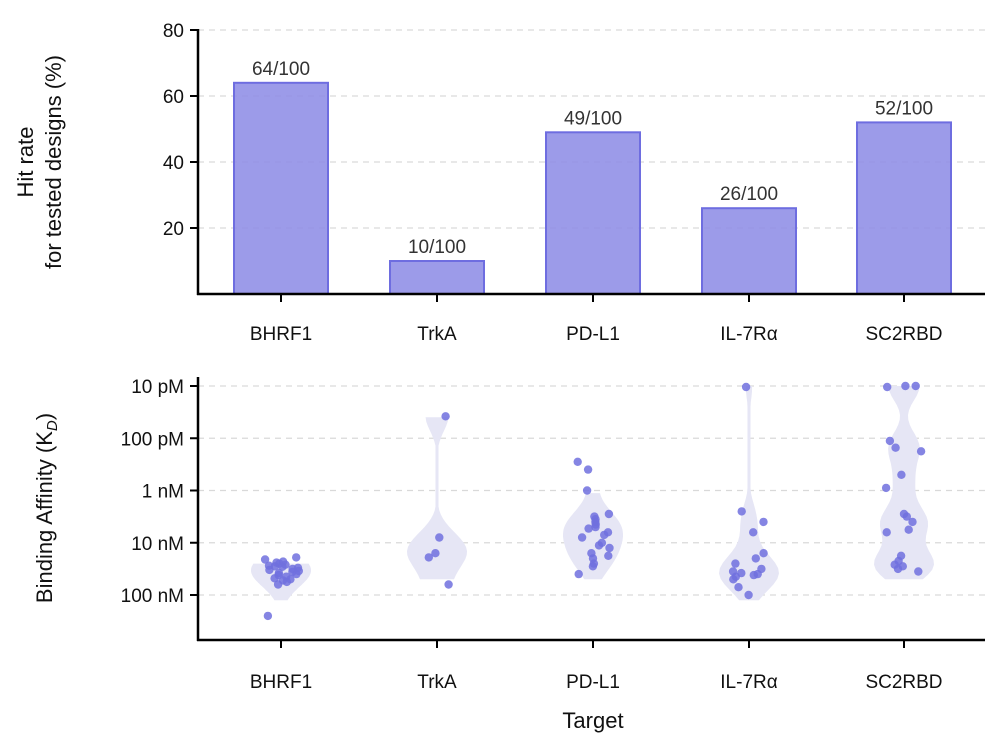 Image resolution: width=1000 pixels, height=745 pixels. I want to click on bar-label-pd-l1: 49/100, so click(593, 118).